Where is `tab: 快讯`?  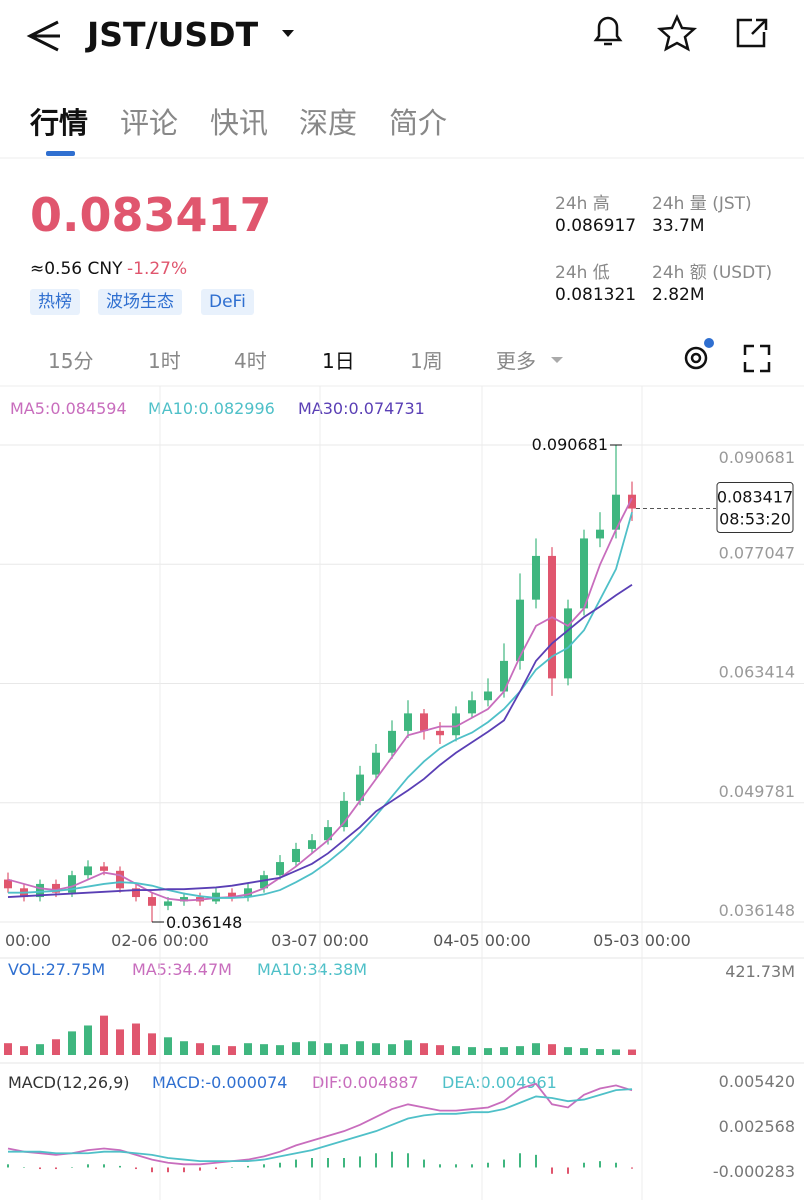
tab: 快讯 is located at coordinates (239, 123).